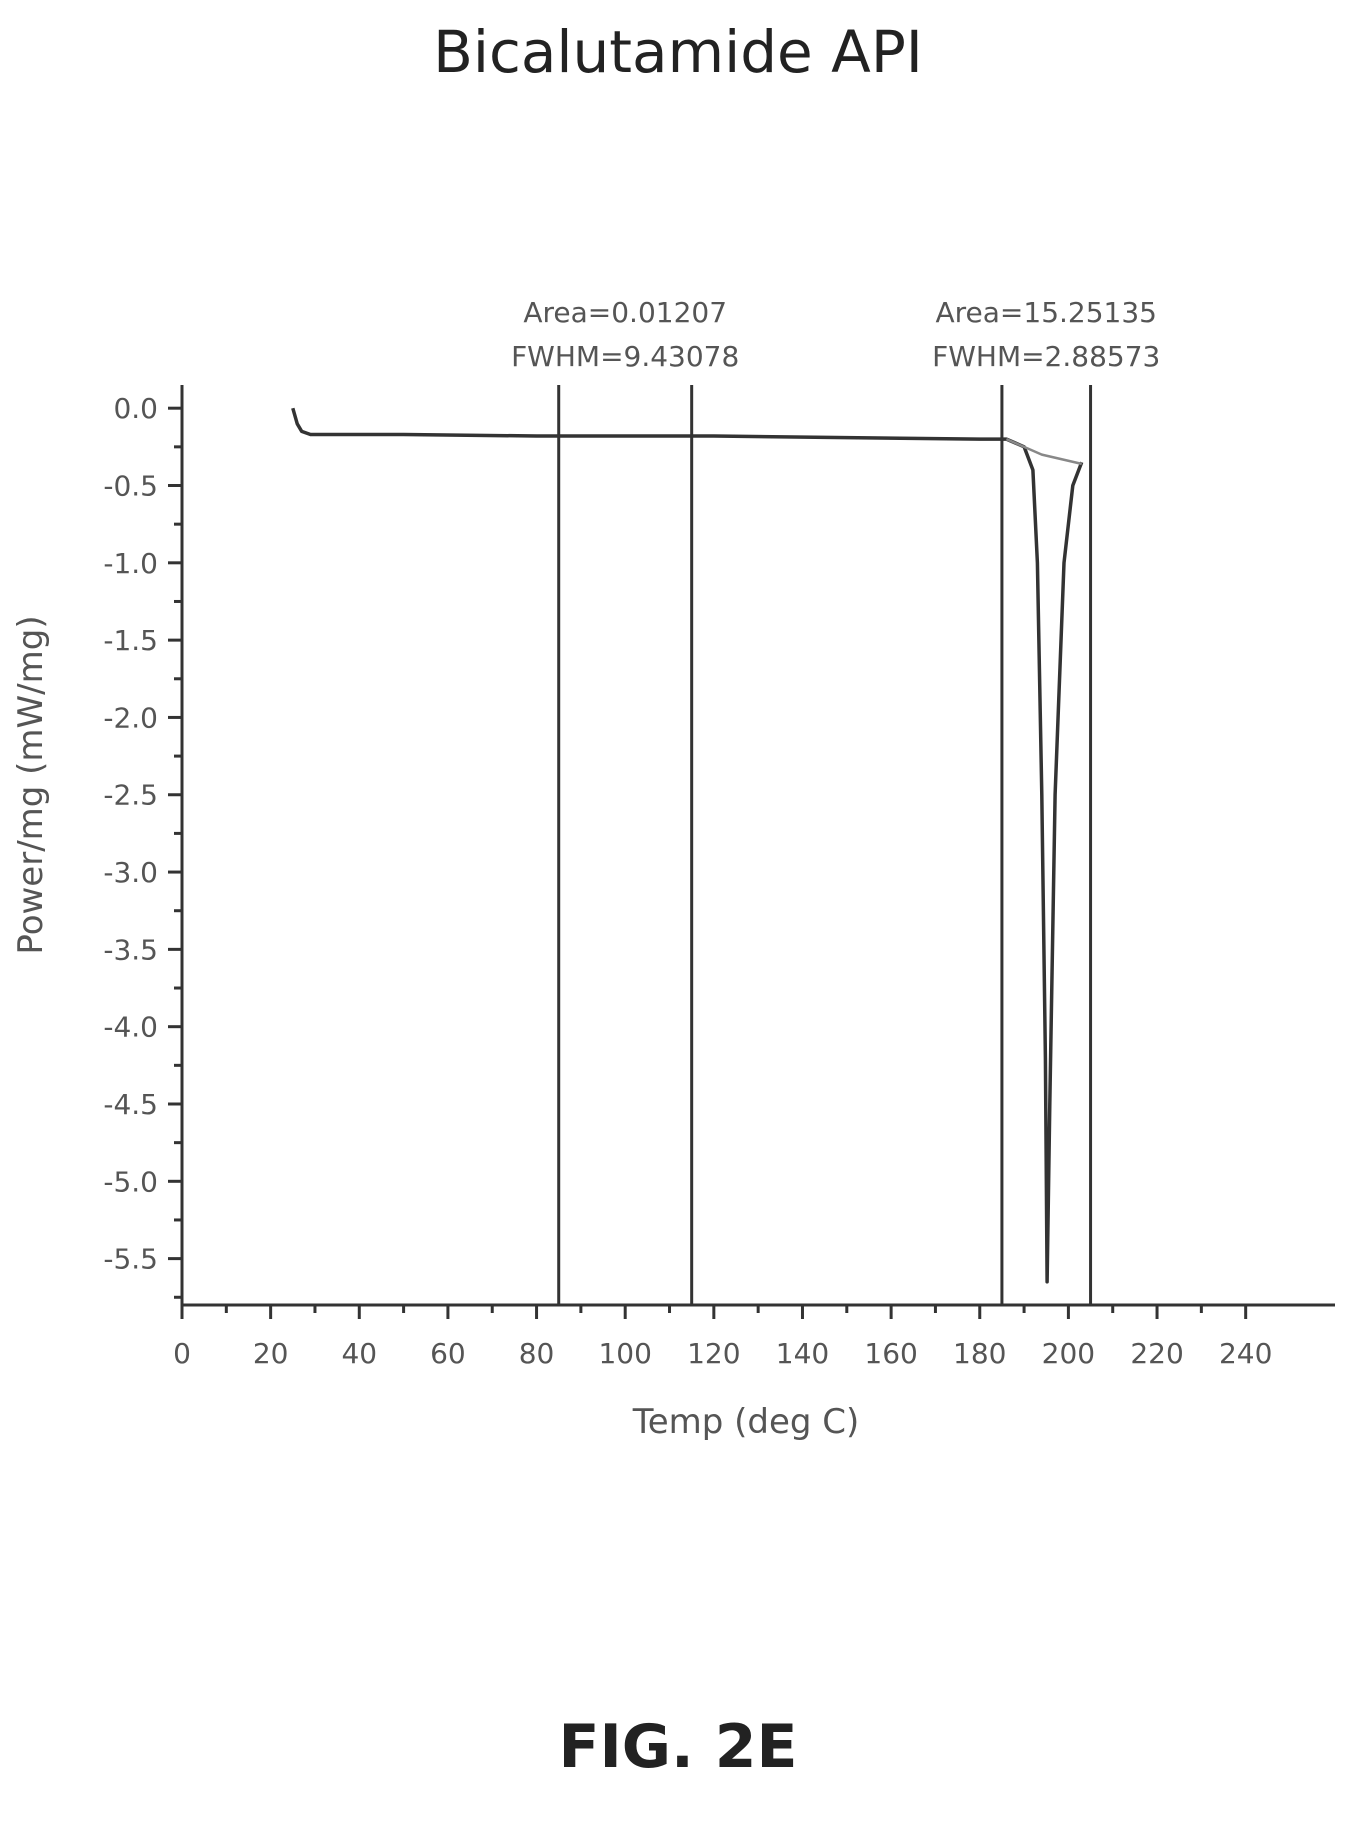 Image resolution: width=1356 pixels, height=1825 pixels. I want to click on y-tick-label: -4.5, so click(130, 1104).